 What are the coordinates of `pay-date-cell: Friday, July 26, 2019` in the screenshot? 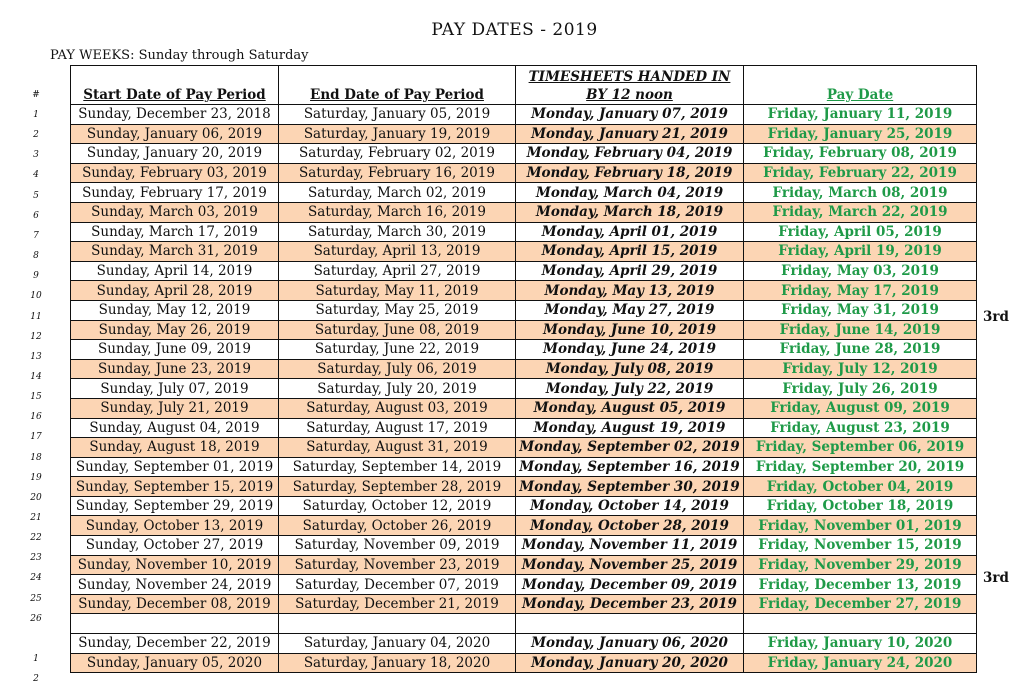 It's located at (860, 388).